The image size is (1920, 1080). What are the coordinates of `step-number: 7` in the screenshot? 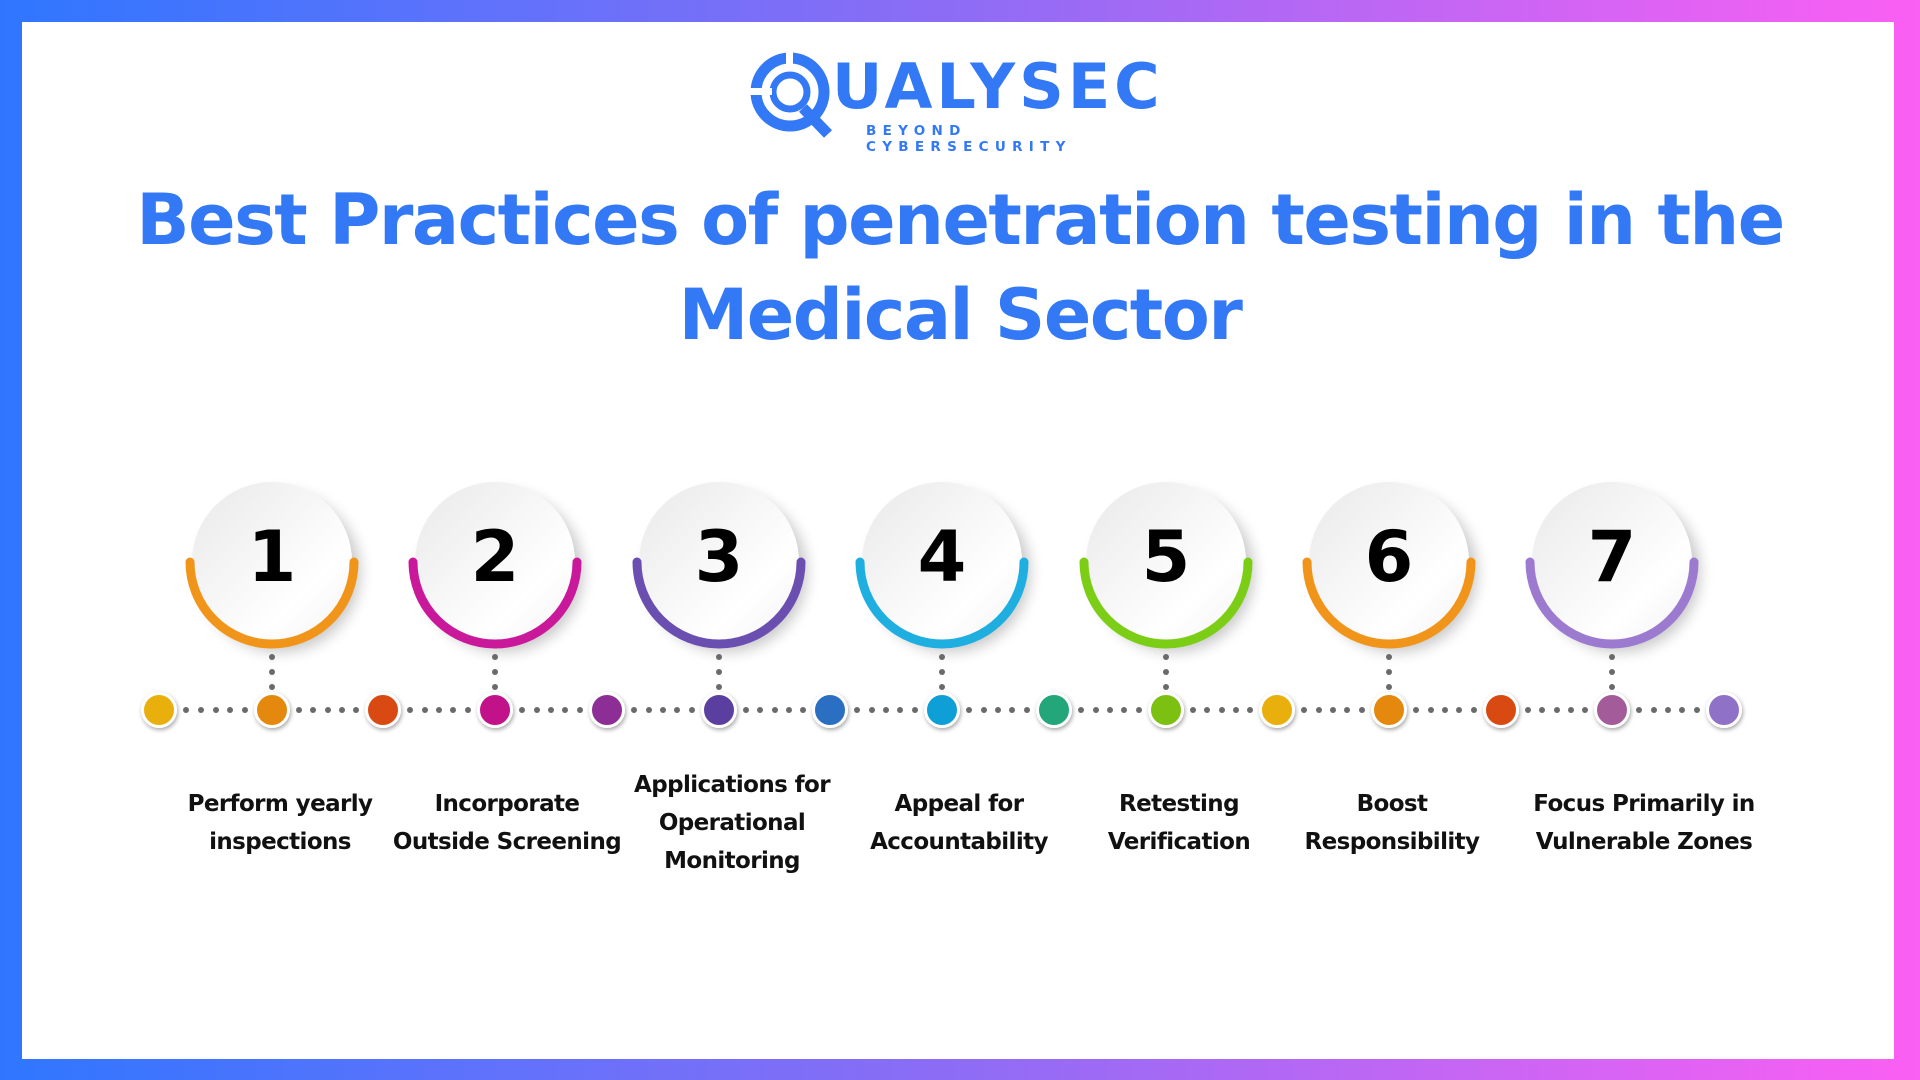 It's located at (1612, 557).